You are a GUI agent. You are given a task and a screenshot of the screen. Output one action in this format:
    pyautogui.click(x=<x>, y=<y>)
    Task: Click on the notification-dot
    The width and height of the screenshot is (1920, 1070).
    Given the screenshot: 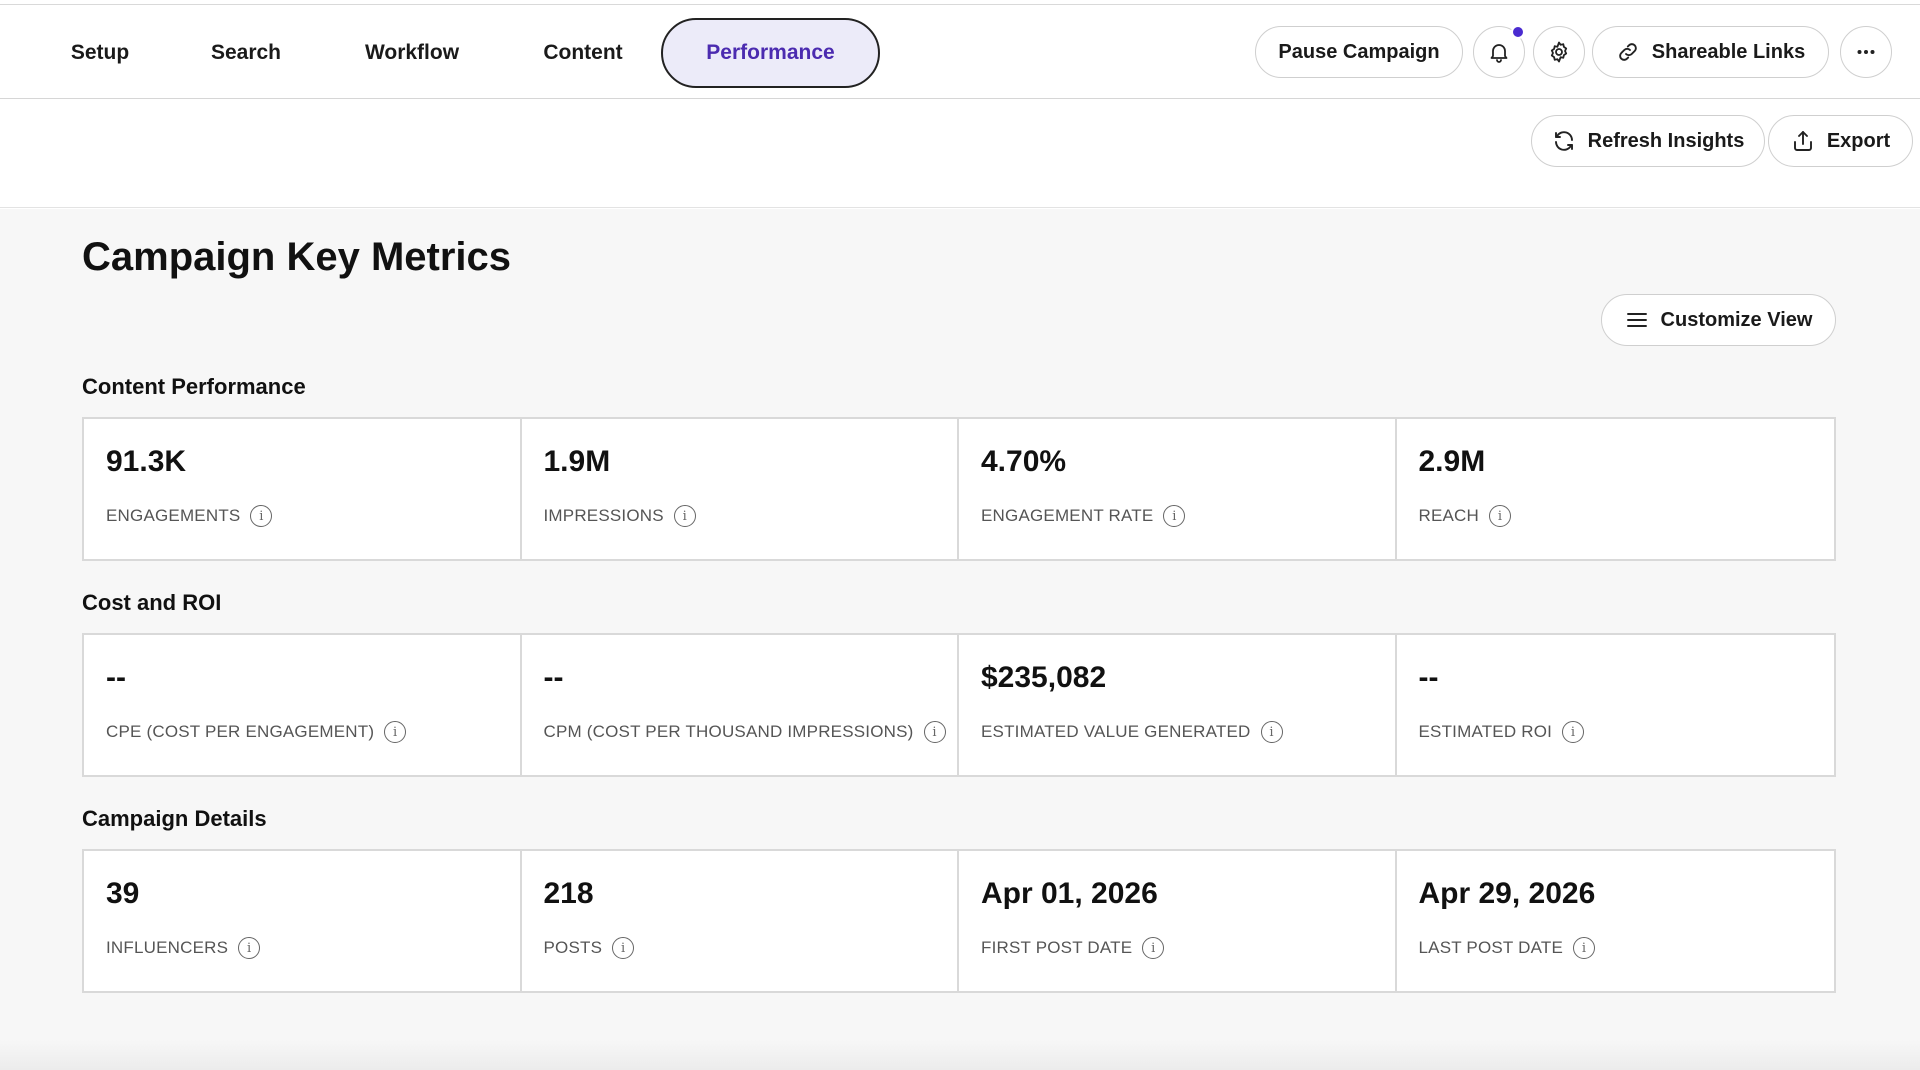 What is the action you would take?
    pyautogui.click(x=1518, y=32)
    